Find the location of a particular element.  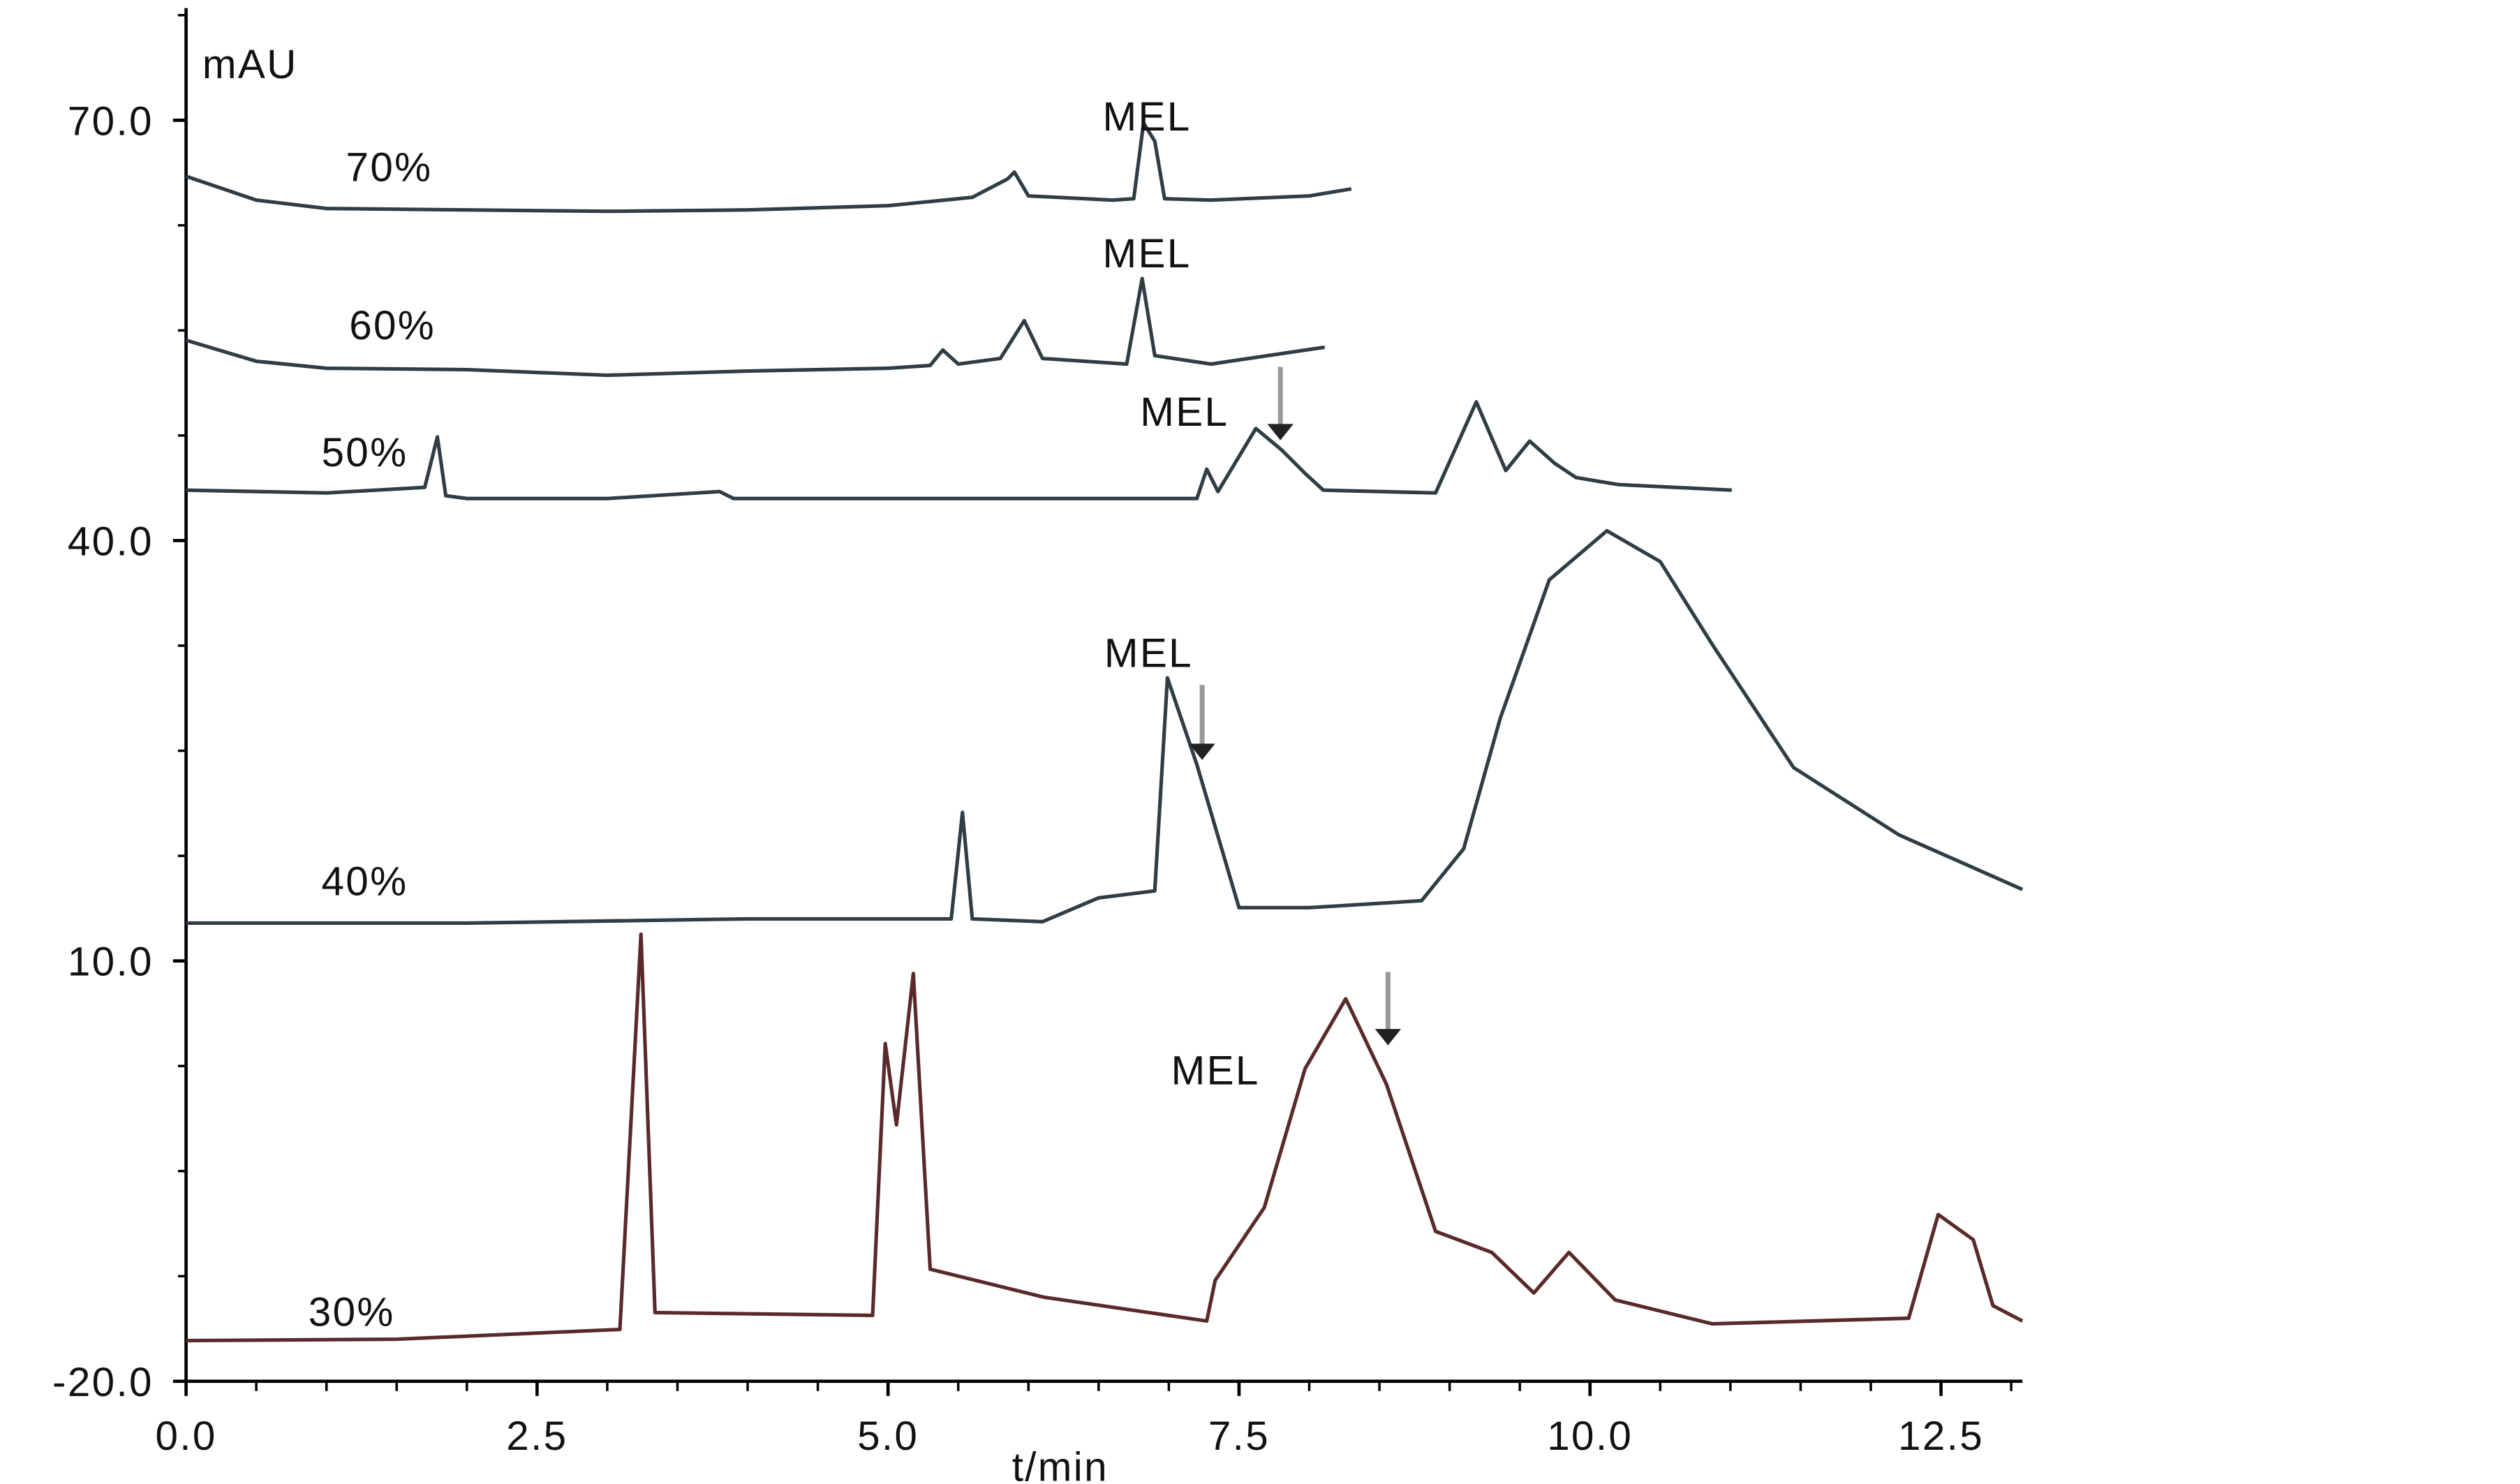

x-axis-label: t/min is located at coordinates (1060, 1464).